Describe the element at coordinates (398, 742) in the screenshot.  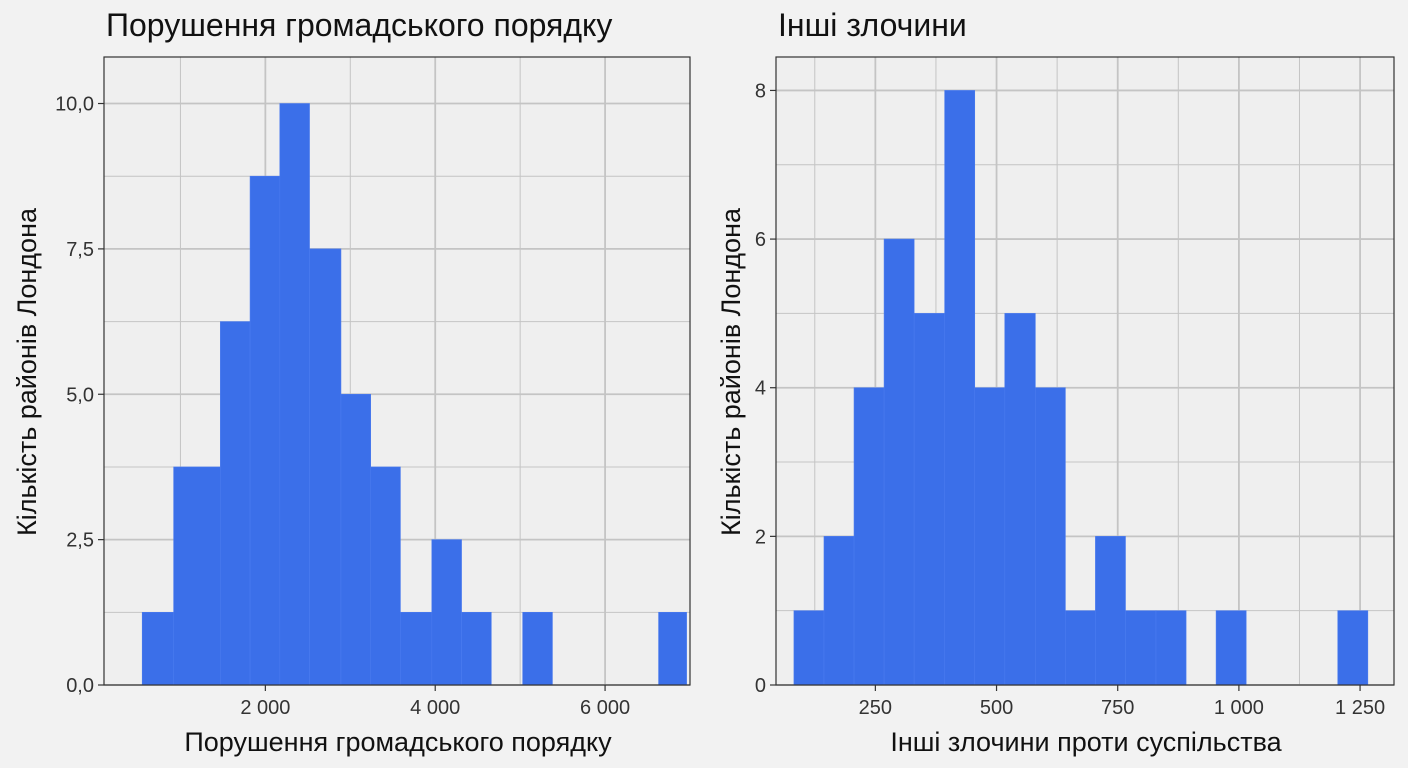
I see `x-axis-label: Порушення громадського порядку` at that location.